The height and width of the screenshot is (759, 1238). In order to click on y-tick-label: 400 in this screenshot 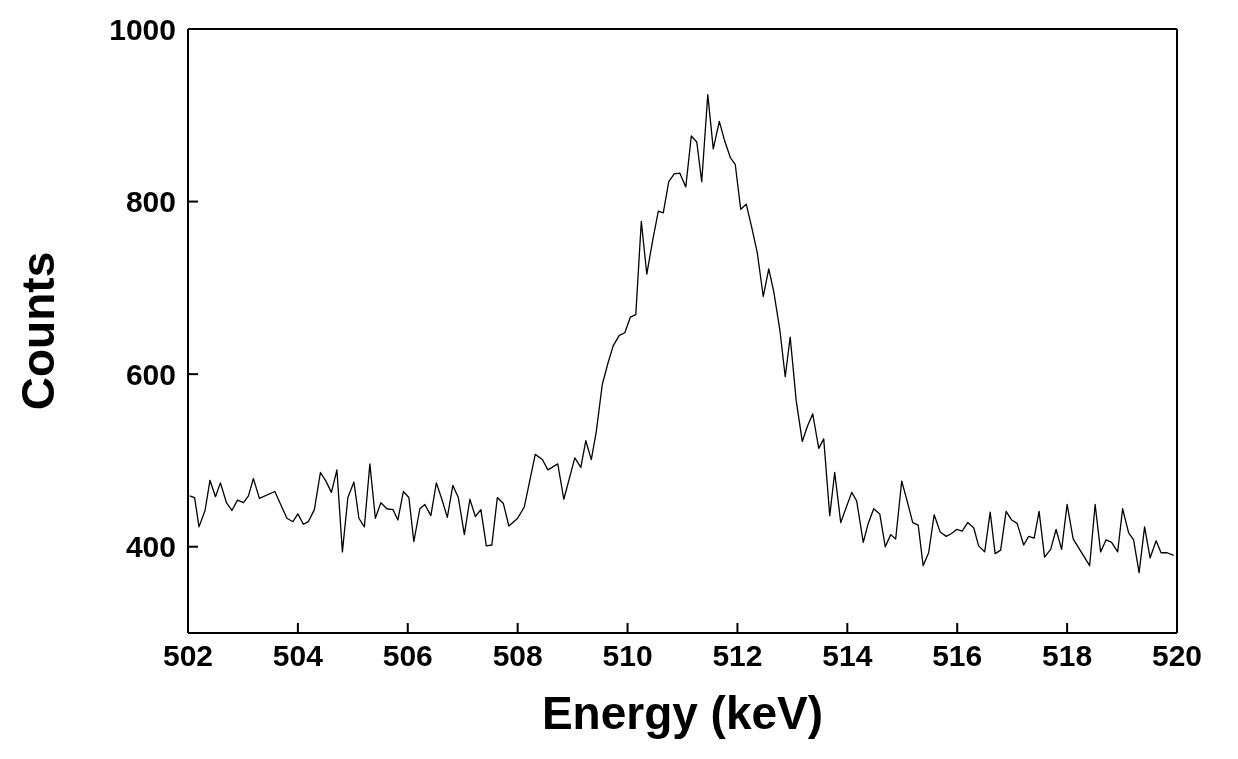, I will do `click(150, 547)`.